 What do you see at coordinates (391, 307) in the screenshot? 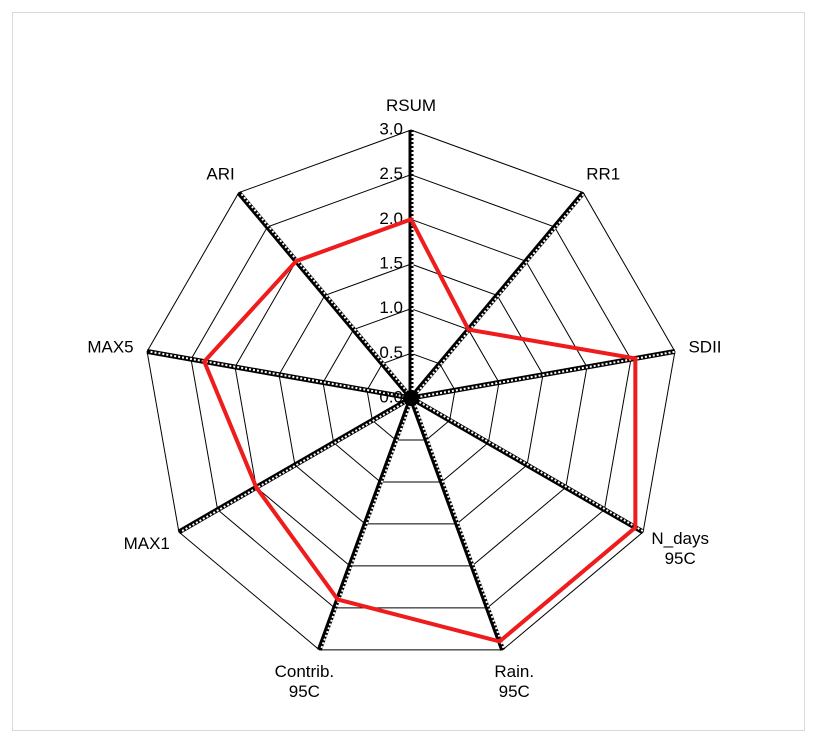
I see `r-tick-label: 1.0` at bounding box center [391, 307].